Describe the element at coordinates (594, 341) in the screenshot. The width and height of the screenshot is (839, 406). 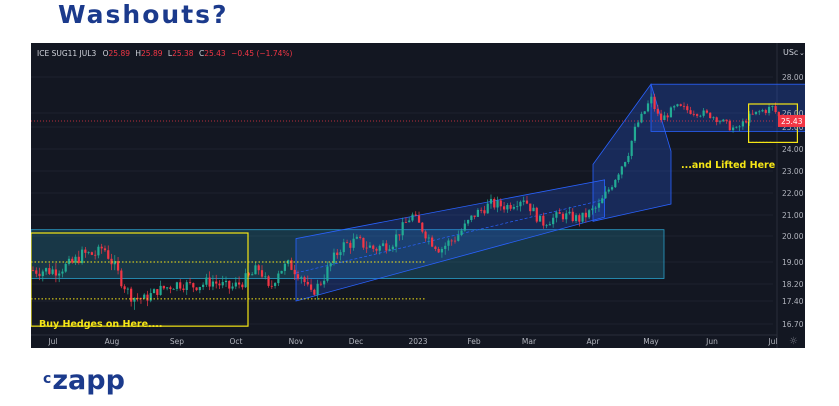
I see `x-tick-label: Apr` at that location.